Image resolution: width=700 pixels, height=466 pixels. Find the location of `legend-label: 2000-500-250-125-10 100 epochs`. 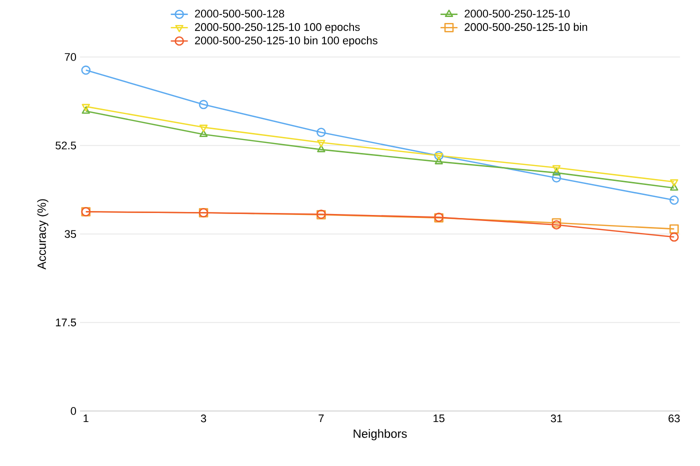

legend-label: 2000-500-250-125-10 100 epochs is located at coordinates (277, 28).